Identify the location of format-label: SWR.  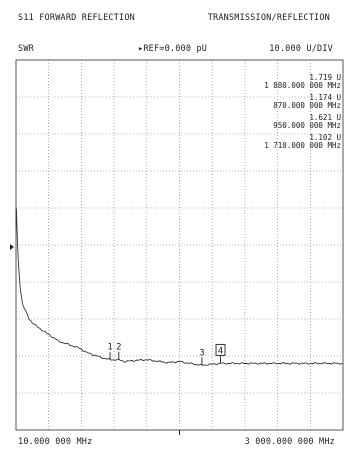
(26, 49).